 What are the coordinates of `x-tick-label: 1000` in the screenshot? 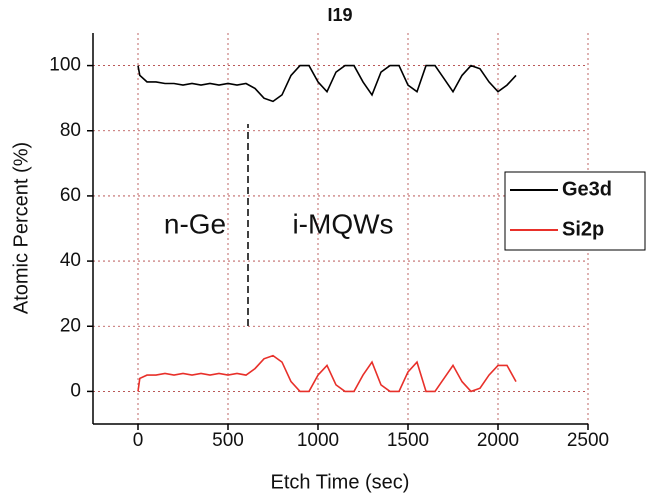 It's located at (318, 440).